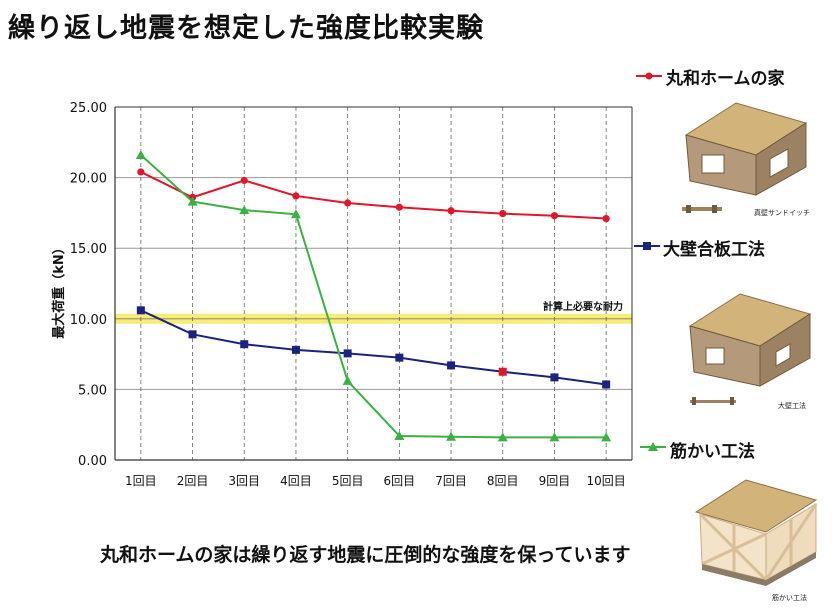 The height and width of the screenshot is (612, 835). I want to click on y-axis-label: 最大荷重（kN）, so click(59, 290).